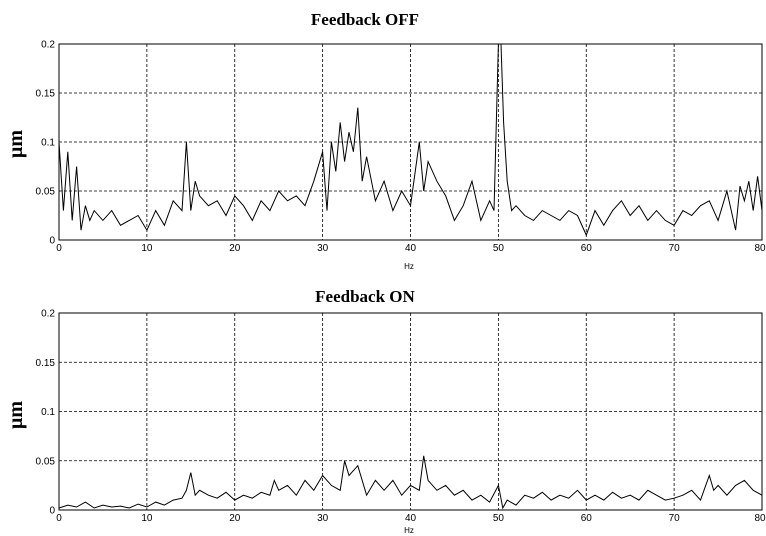 Image resolution: width=766 pixels, height=536 pixels. Describe the element at coordinates (365, 296) in the screenshot. I see `chart-title: Feedback ON` at that location.